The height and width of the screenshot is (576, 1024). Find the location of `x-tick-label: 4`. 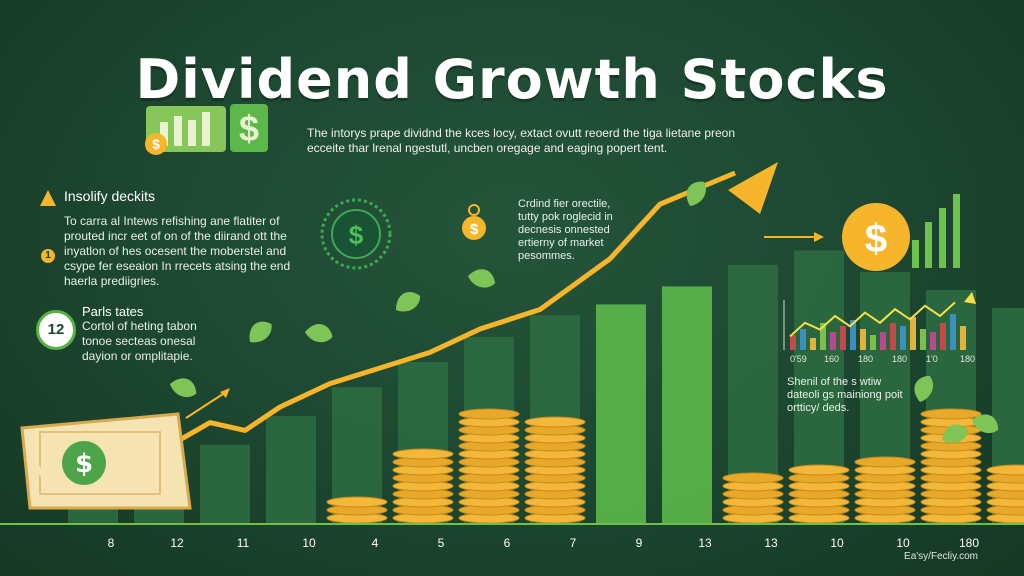

x-tick-label: 4 is located at coordinates (375, 543).